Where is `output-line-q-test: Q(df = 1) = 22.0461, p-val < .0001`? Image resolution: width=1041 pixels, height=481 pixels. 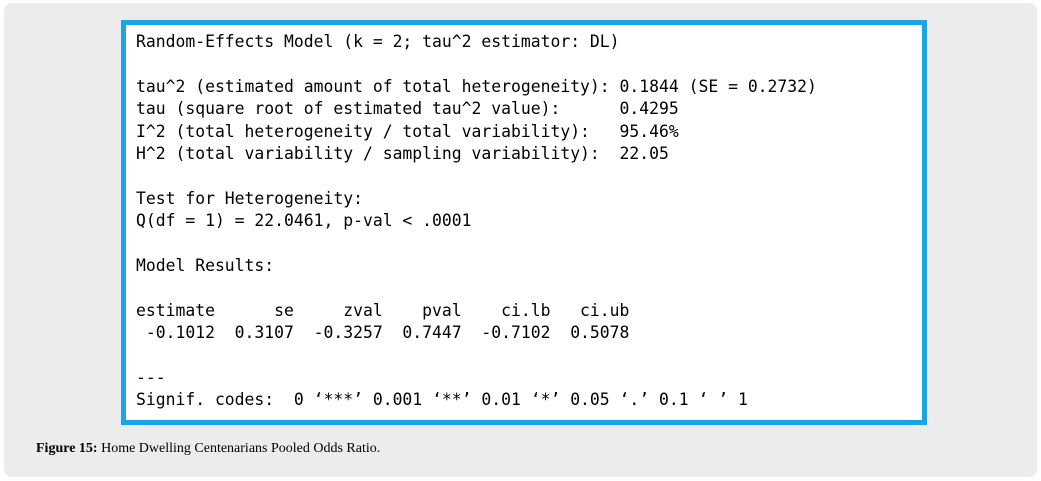
output-line-q-test: Q(df = 1) = 22.0461, p-val < .0001 is located at coordinates (304, 221).